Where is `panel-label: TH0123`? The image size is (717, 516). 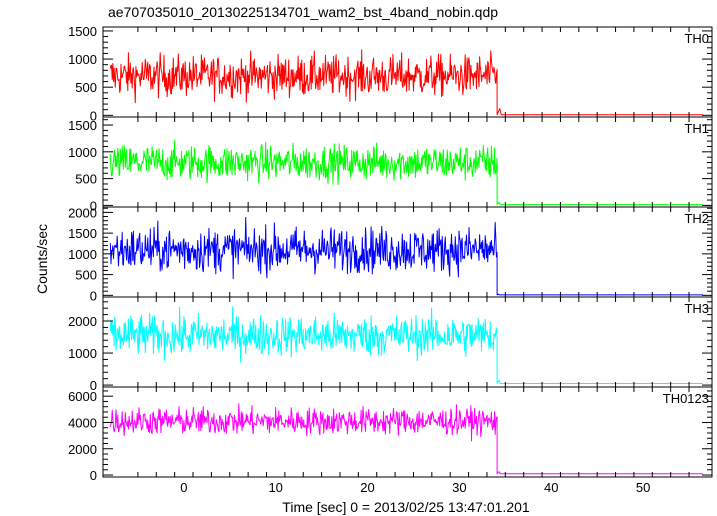
panel-label: TH0123 is located at coordinates (686, 398).